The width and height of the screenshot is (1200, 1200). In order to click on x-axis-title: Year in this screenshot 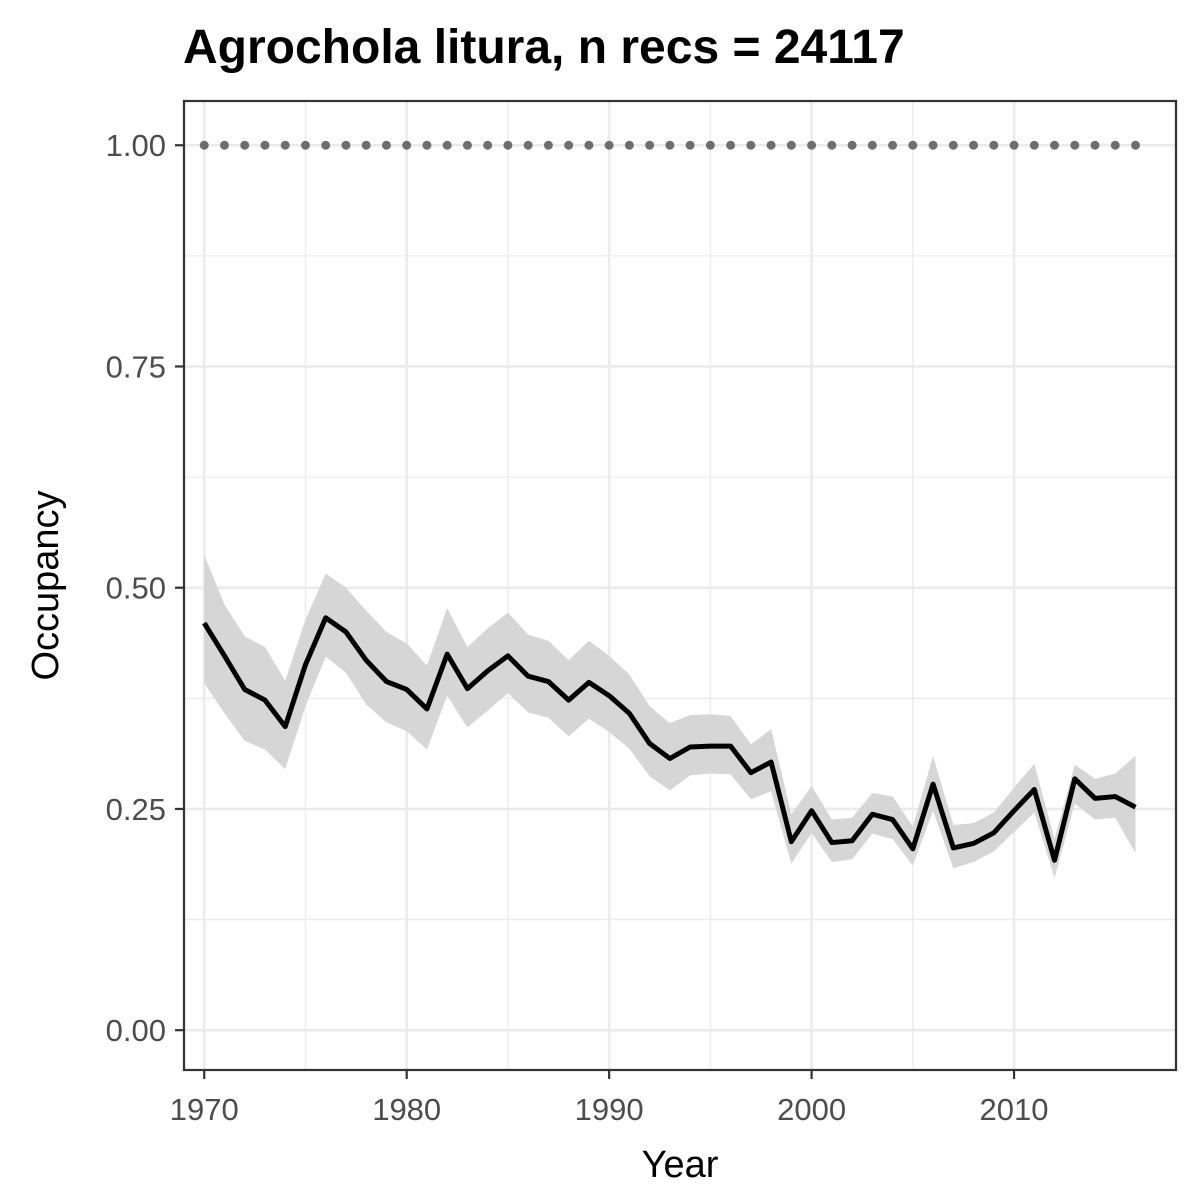, I will do `click(680, 1165)`.